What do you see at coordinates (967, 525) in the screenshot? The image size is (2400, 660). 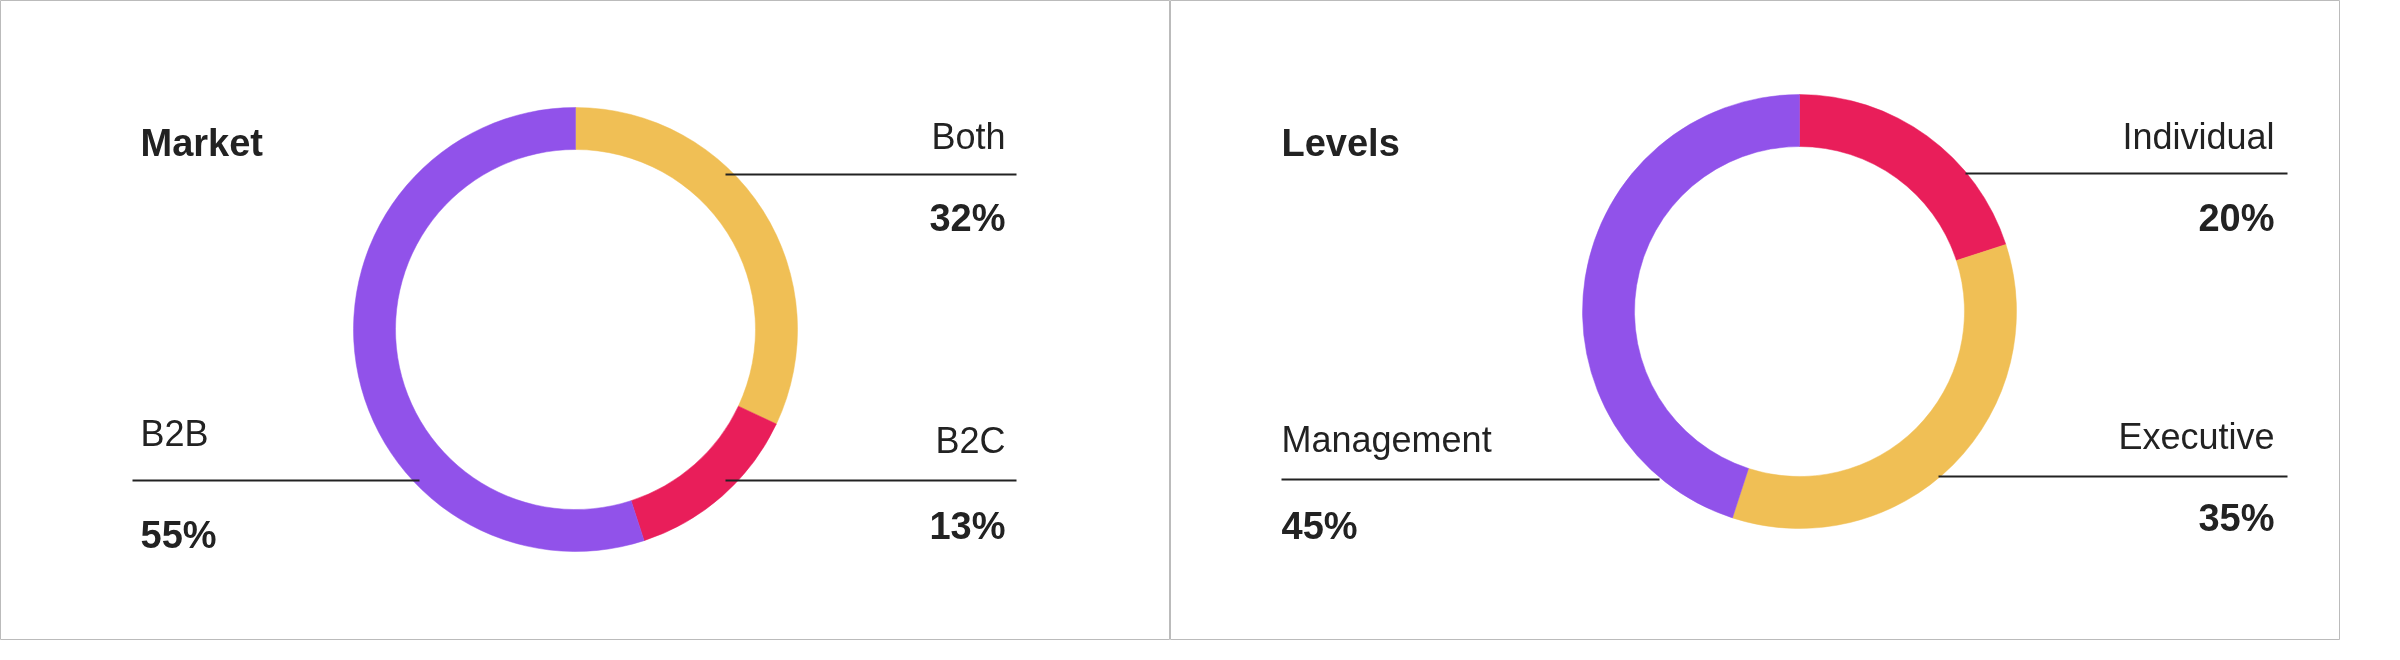 I see `data-label: 13%` at bounding box center [967, 525].